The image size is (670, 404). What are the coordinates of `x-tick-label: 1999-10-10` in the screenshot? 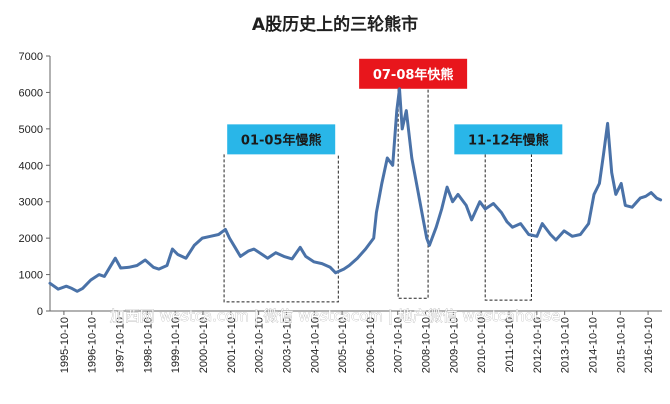 It's located at (176, 345).